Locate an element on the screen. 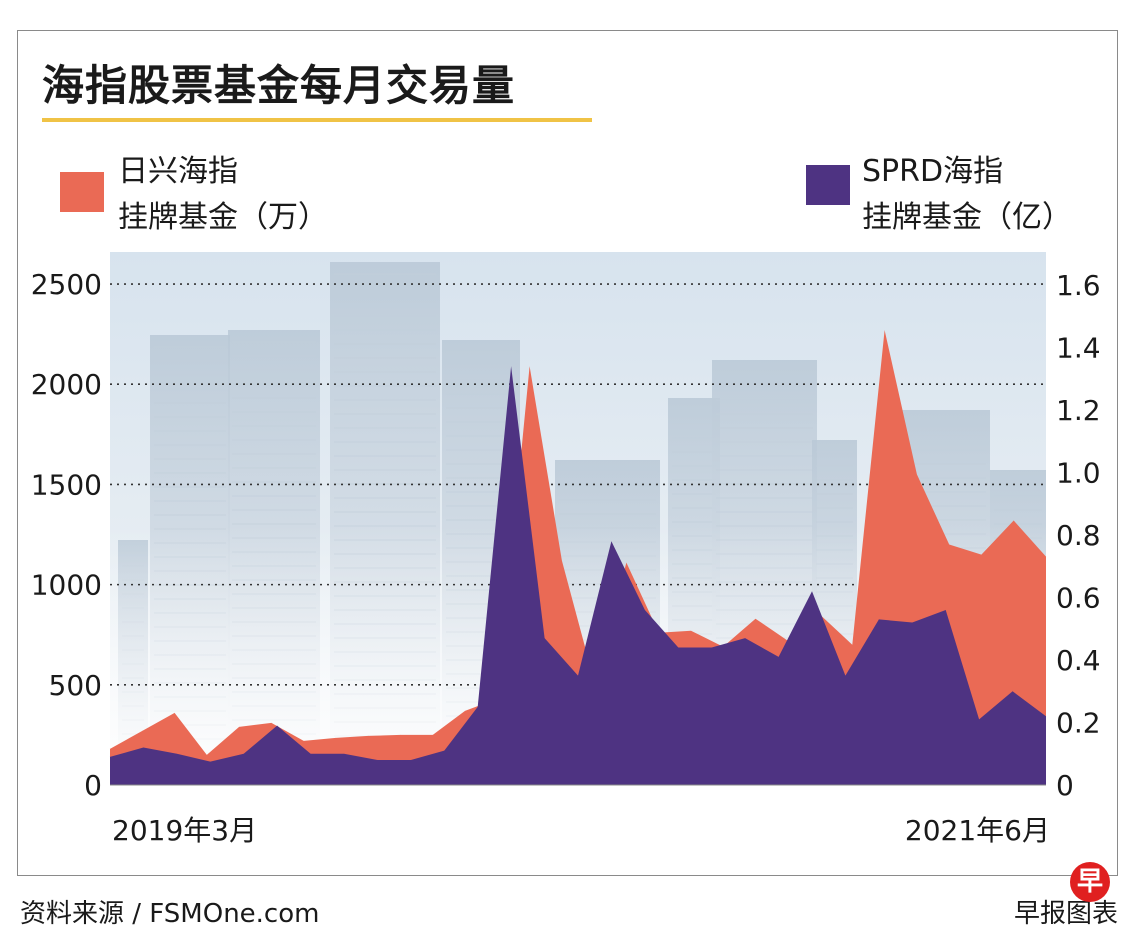 This screenshot has width=1140, height=937. x-axis-start-label: 2019年3月 is located at coordinates (184, 830).